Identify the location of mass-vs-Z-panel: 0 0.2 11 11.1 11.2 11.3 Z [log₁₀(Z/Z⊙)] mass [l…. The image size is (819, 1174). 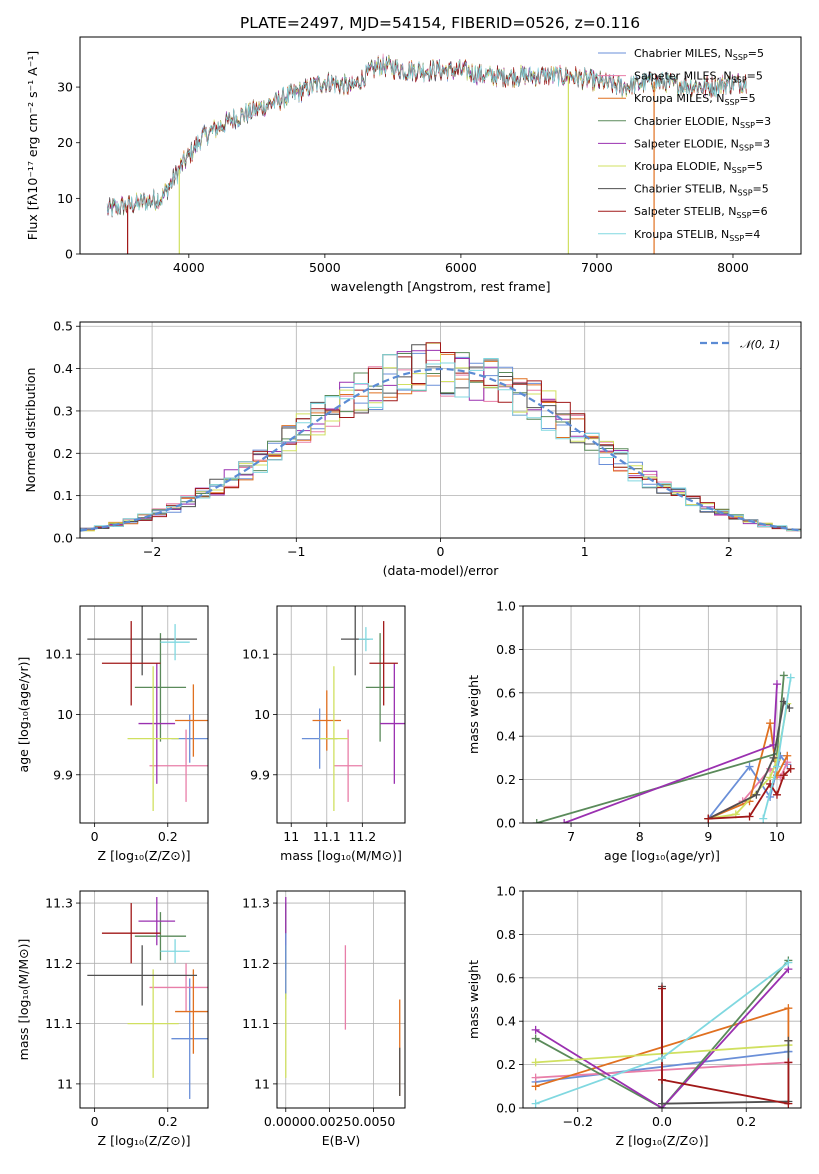
(112, 1019).